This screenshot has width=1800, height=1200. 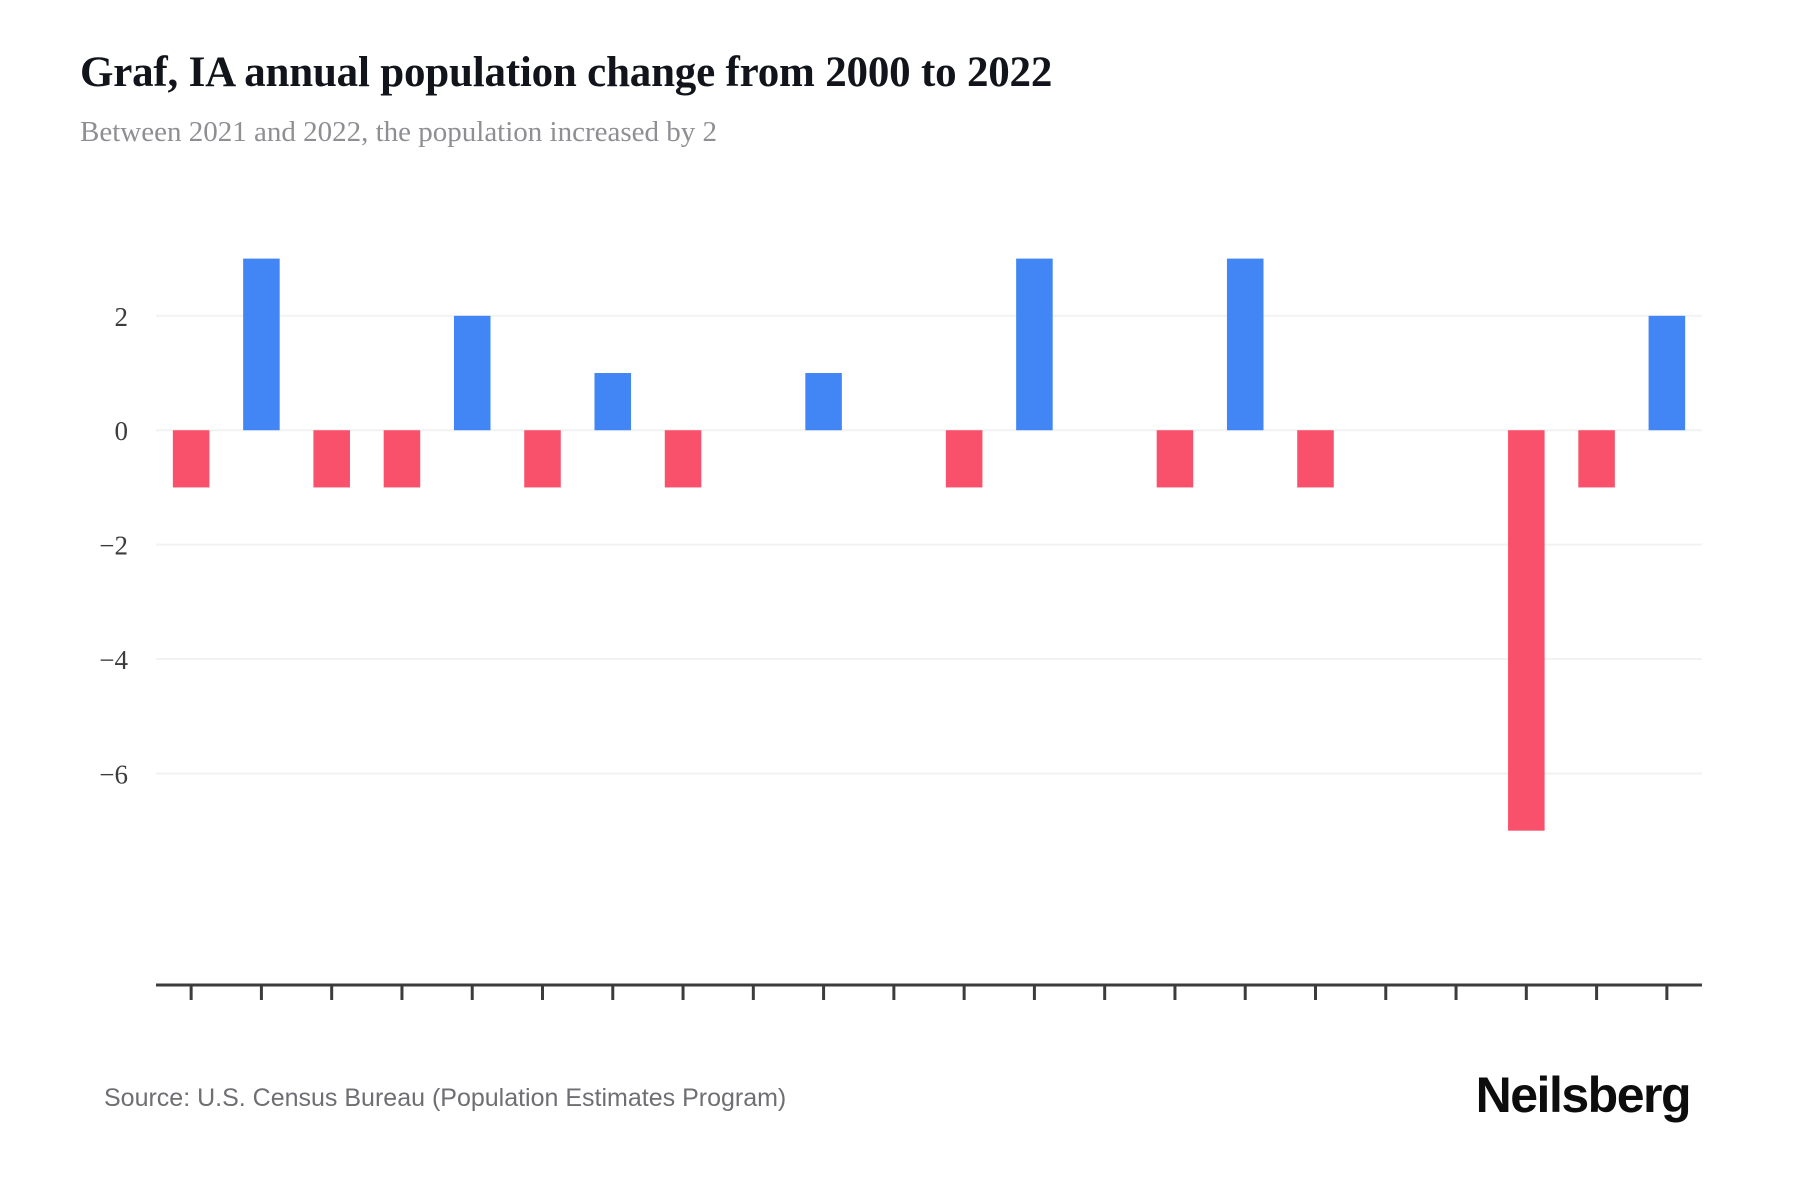 What do you see at coordinates (683, 459) in the screenshot?
I see `bar-2008` at bounding box center [683, 459].